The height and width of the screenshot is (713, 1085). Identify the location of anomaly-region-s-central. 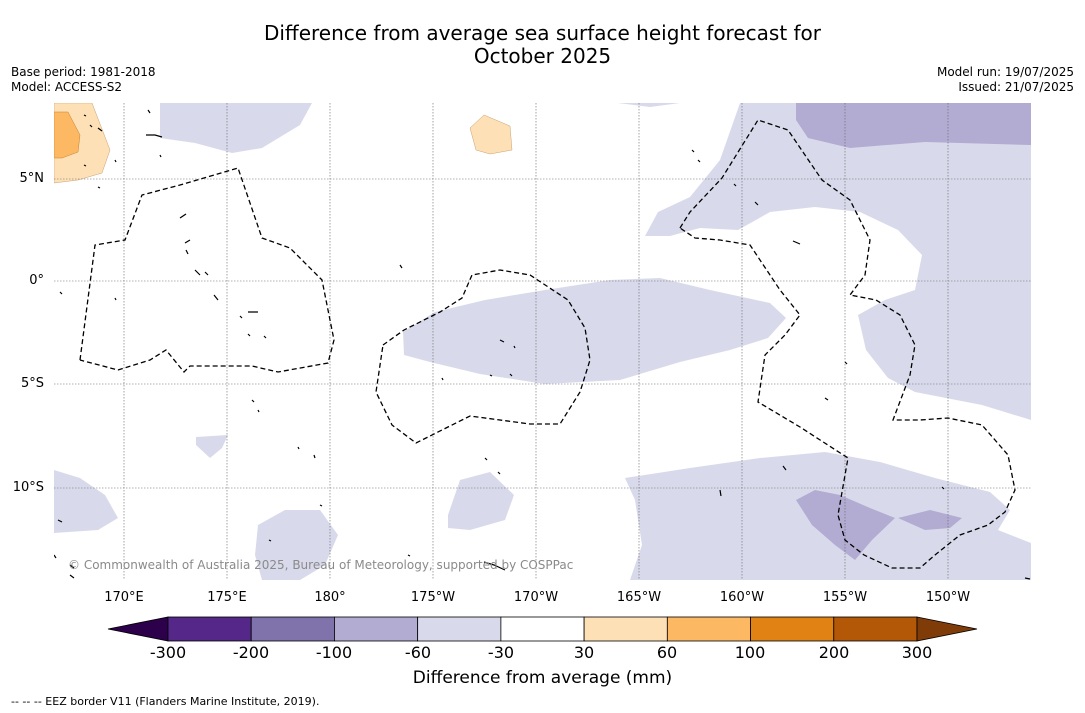
(481, 501).